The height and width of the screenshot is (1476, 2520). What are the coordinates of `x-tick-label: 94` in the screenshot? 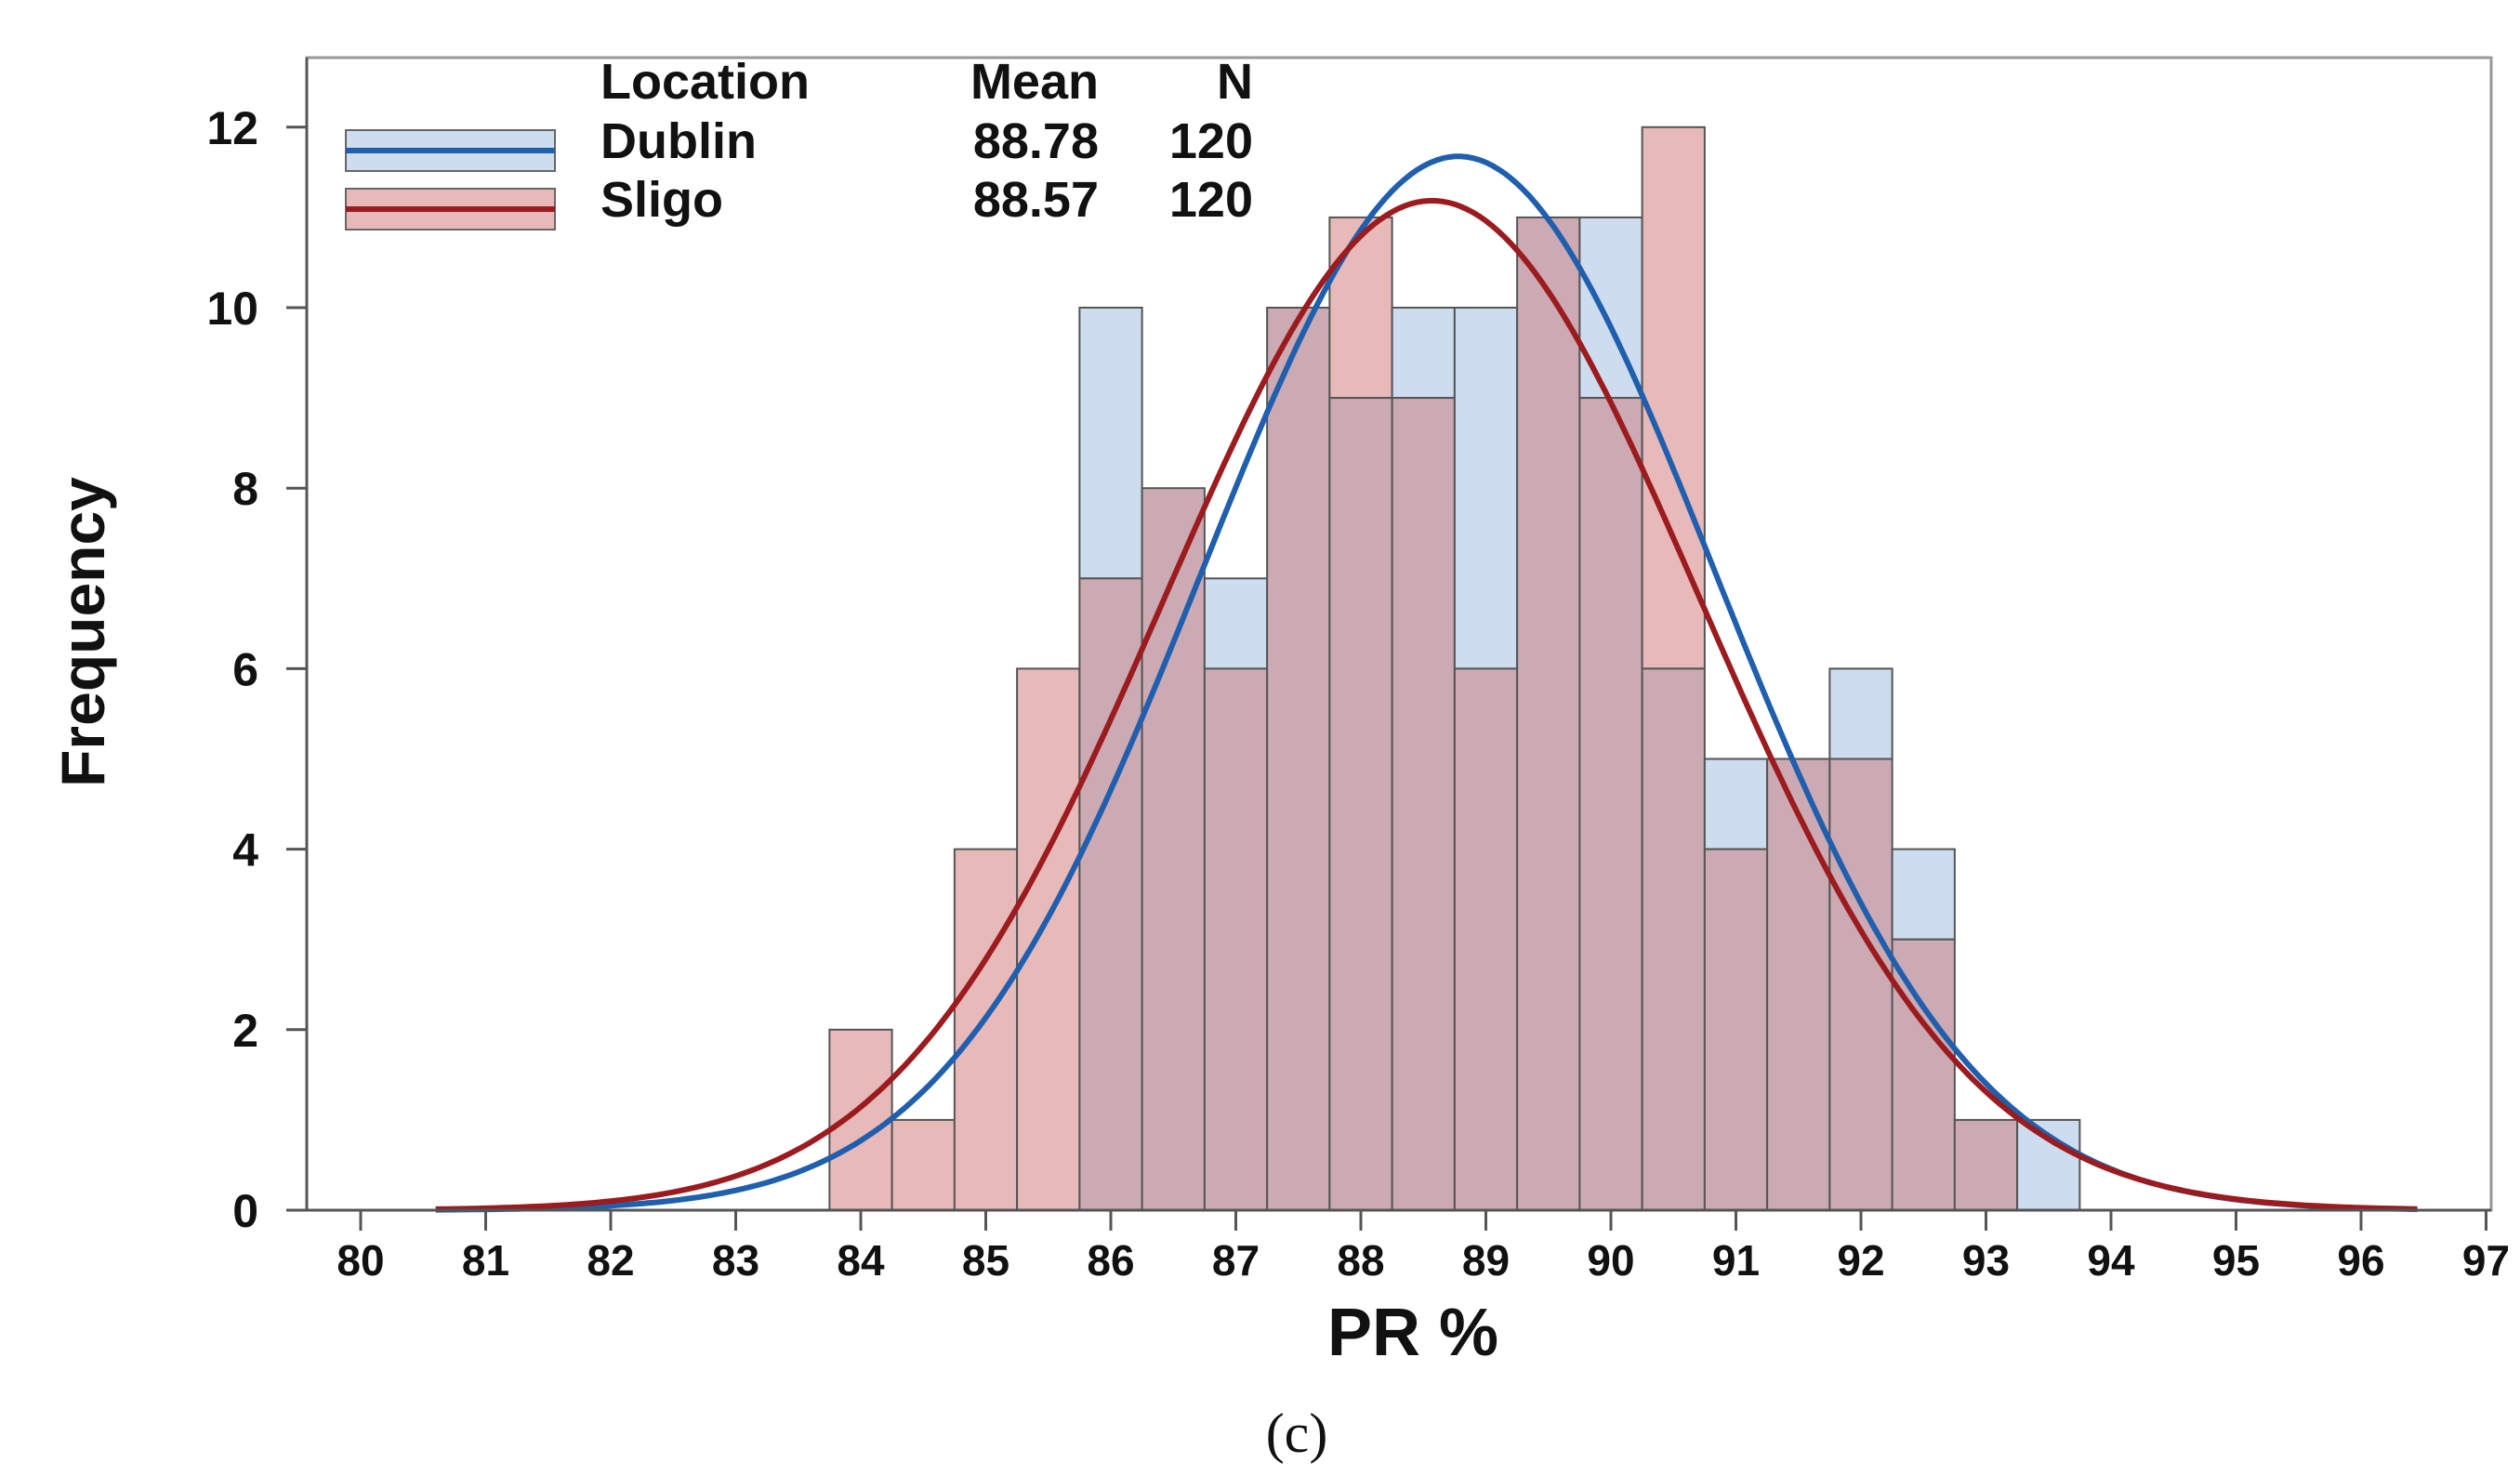 It's located at (2111, 1260).